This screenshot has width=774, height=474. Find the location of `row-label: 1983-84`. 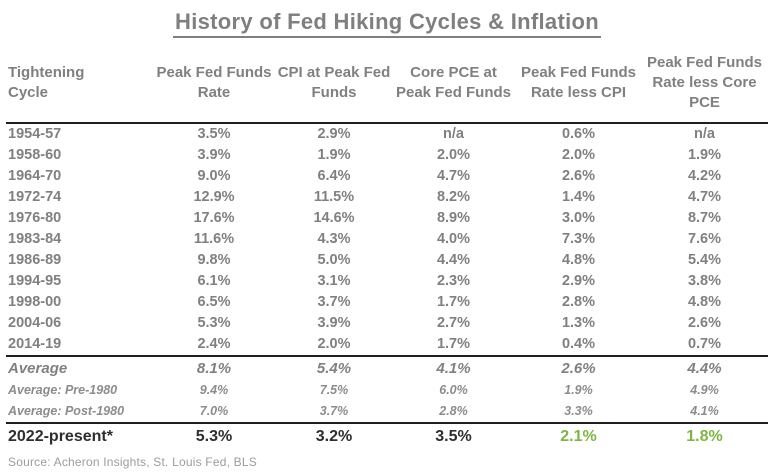

row-label: 1983-84 is located at coordinates (35, 239).